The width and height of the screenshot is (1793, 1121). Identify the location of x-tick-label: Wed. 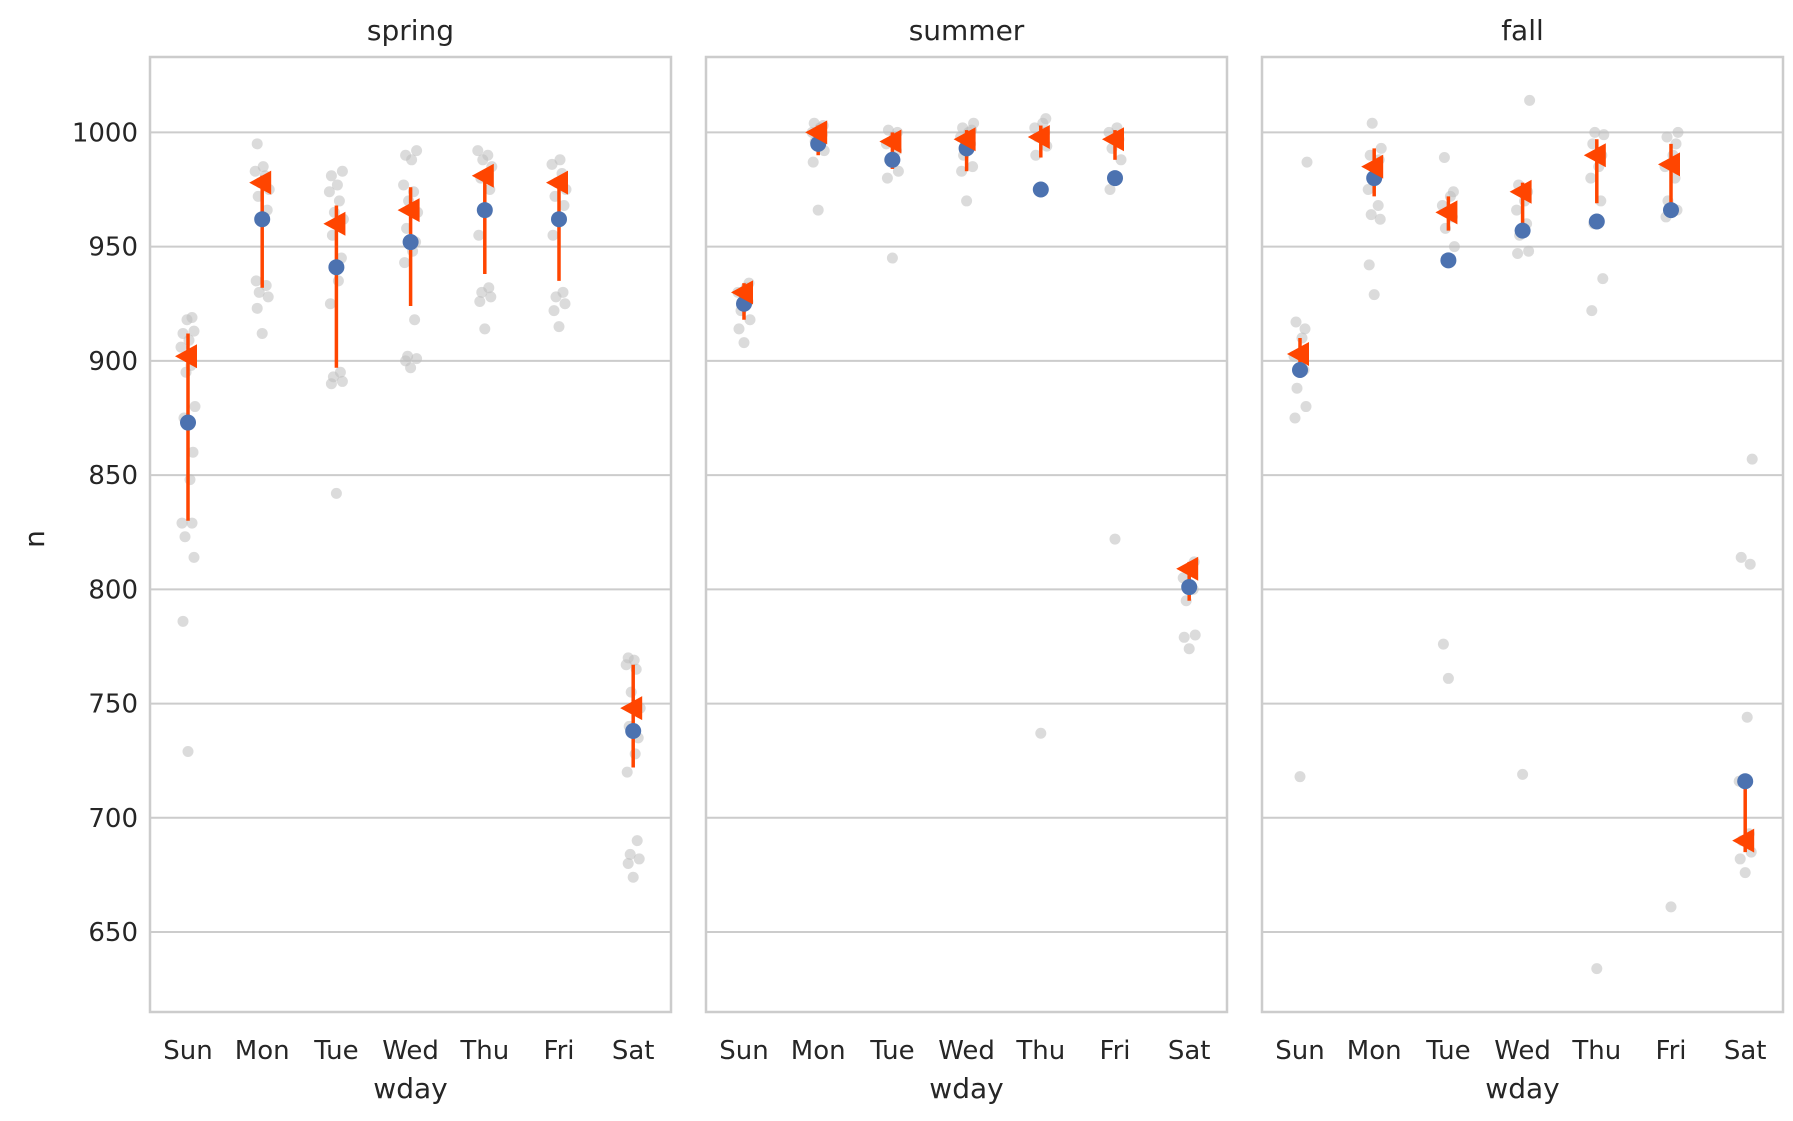
(966, 1051).